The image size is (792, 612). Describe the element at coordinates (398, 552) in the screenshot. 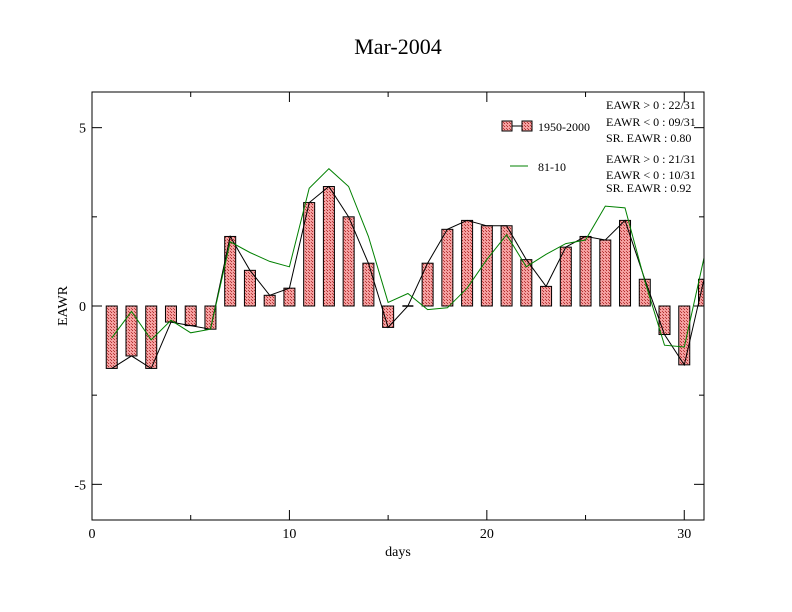

I see `x-axis-label: days` at that location.